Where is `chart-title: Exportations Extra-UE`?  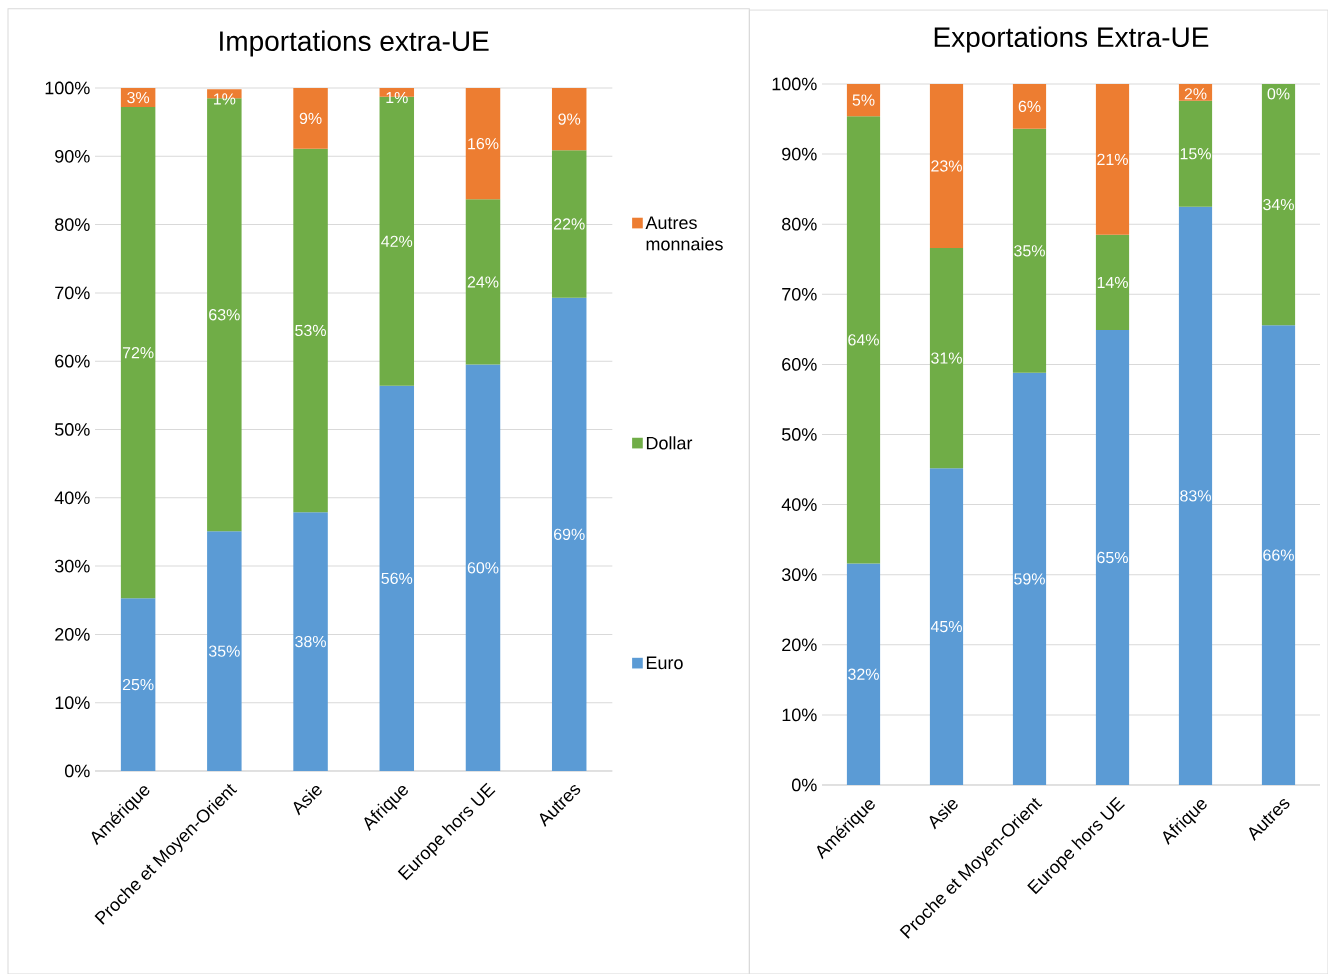 chart-title: Exportations Extra-UE is located at coordinates (1071, 39).